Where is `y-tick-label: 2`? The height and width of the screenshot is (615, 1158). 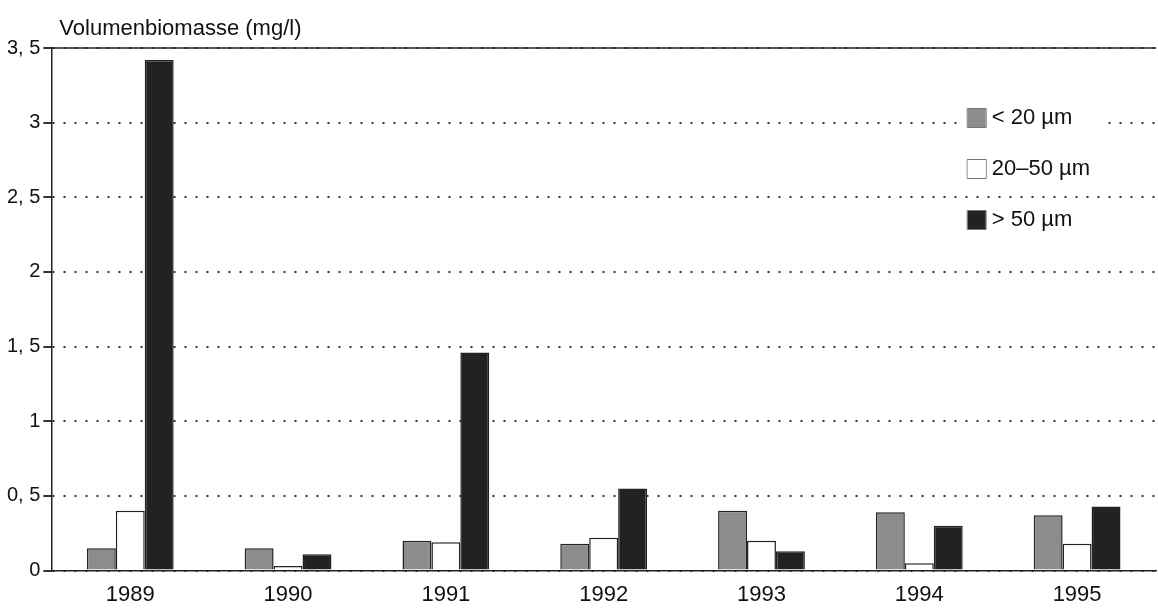
y-tick-label: 2 is located at coordinates (35, 270).